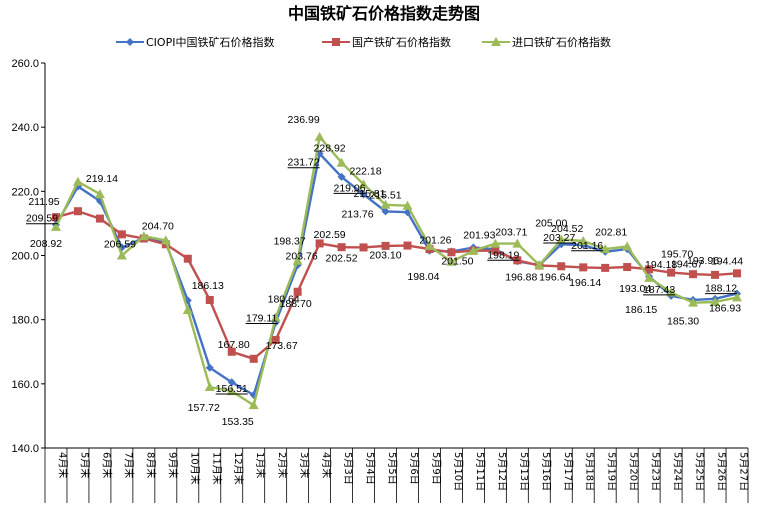  Describe the element at coordinates (130, 42) in the screenshot. I see `legend-marker-ciopi` at that location.